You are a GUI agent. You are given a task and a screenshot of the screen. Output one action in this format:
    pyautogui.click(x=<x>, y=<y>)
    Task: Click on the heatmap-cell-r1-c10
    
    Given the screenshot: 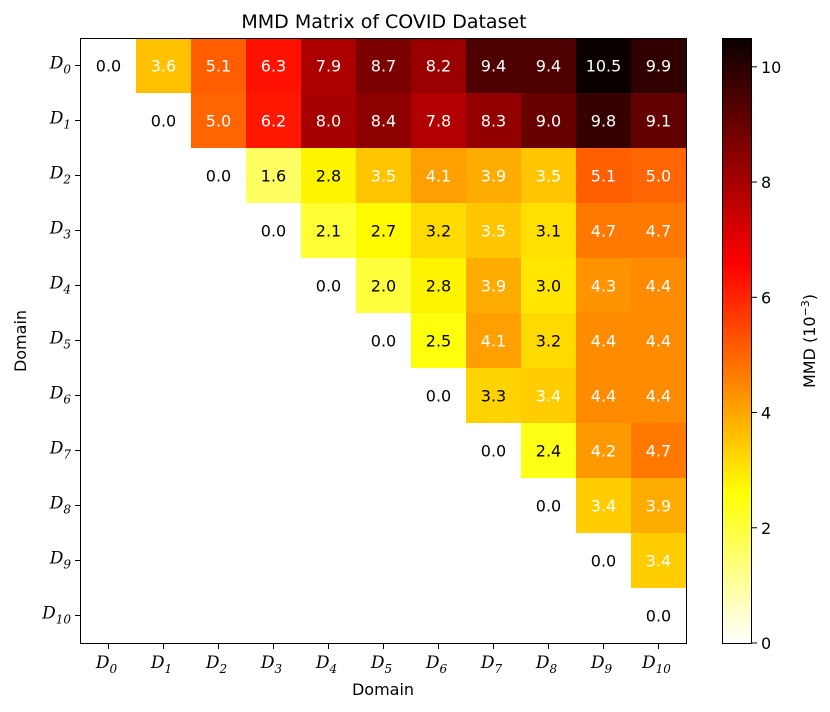 What is the action you would take?
    pyautogui.click(x=659, y=121)
    